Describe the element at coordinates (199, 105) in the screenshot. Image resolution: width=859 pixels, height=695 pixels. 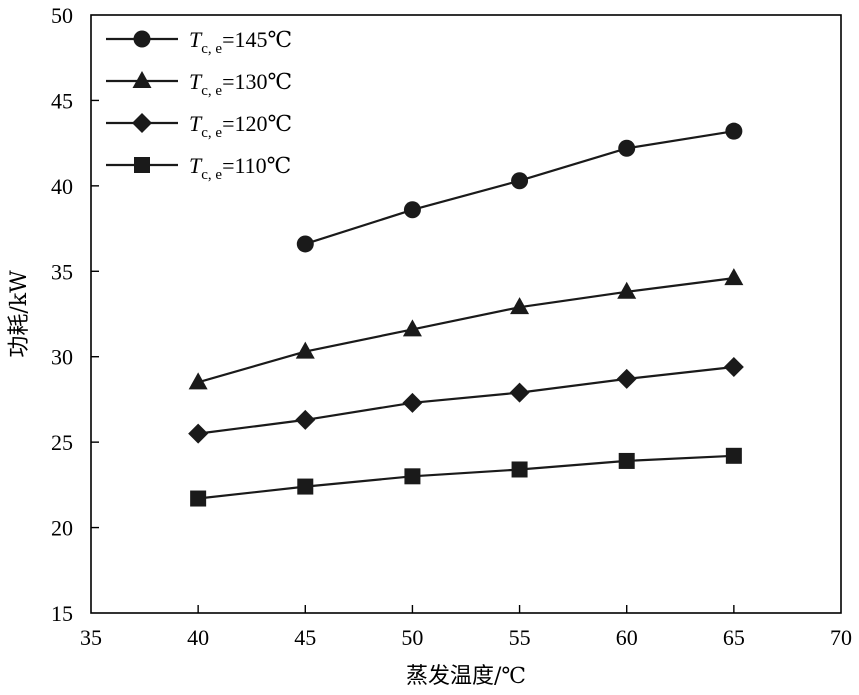
I see `legend: Tc, e=145℃ Tc, e=130℃ Tc, e=120℃ Tc, e=110℃` at that location.